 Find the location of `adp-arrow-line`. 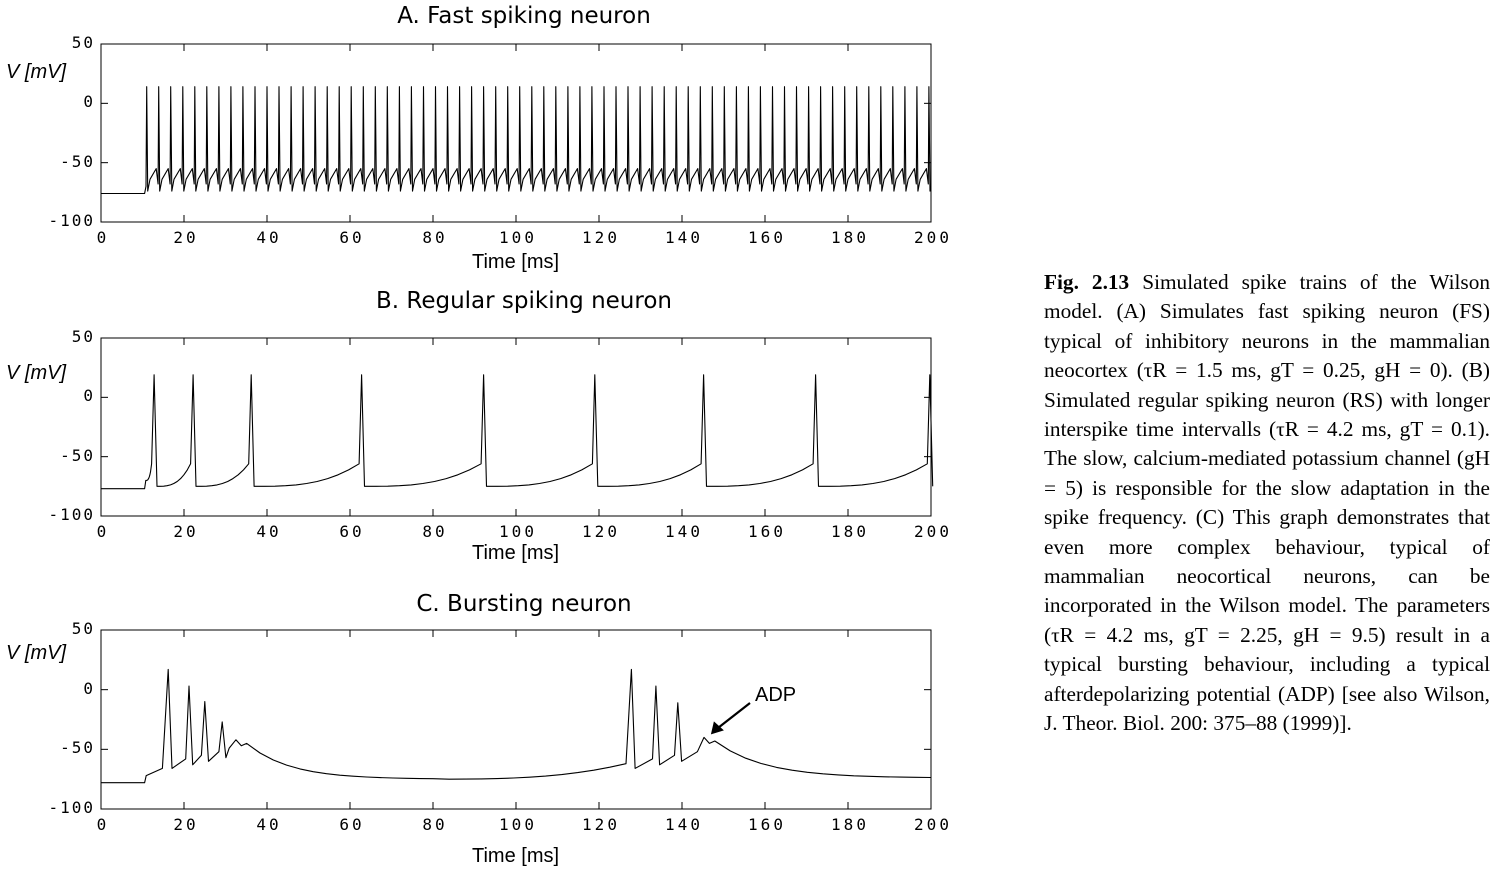

adp-arrow-line is located at coordinates (732, 717).